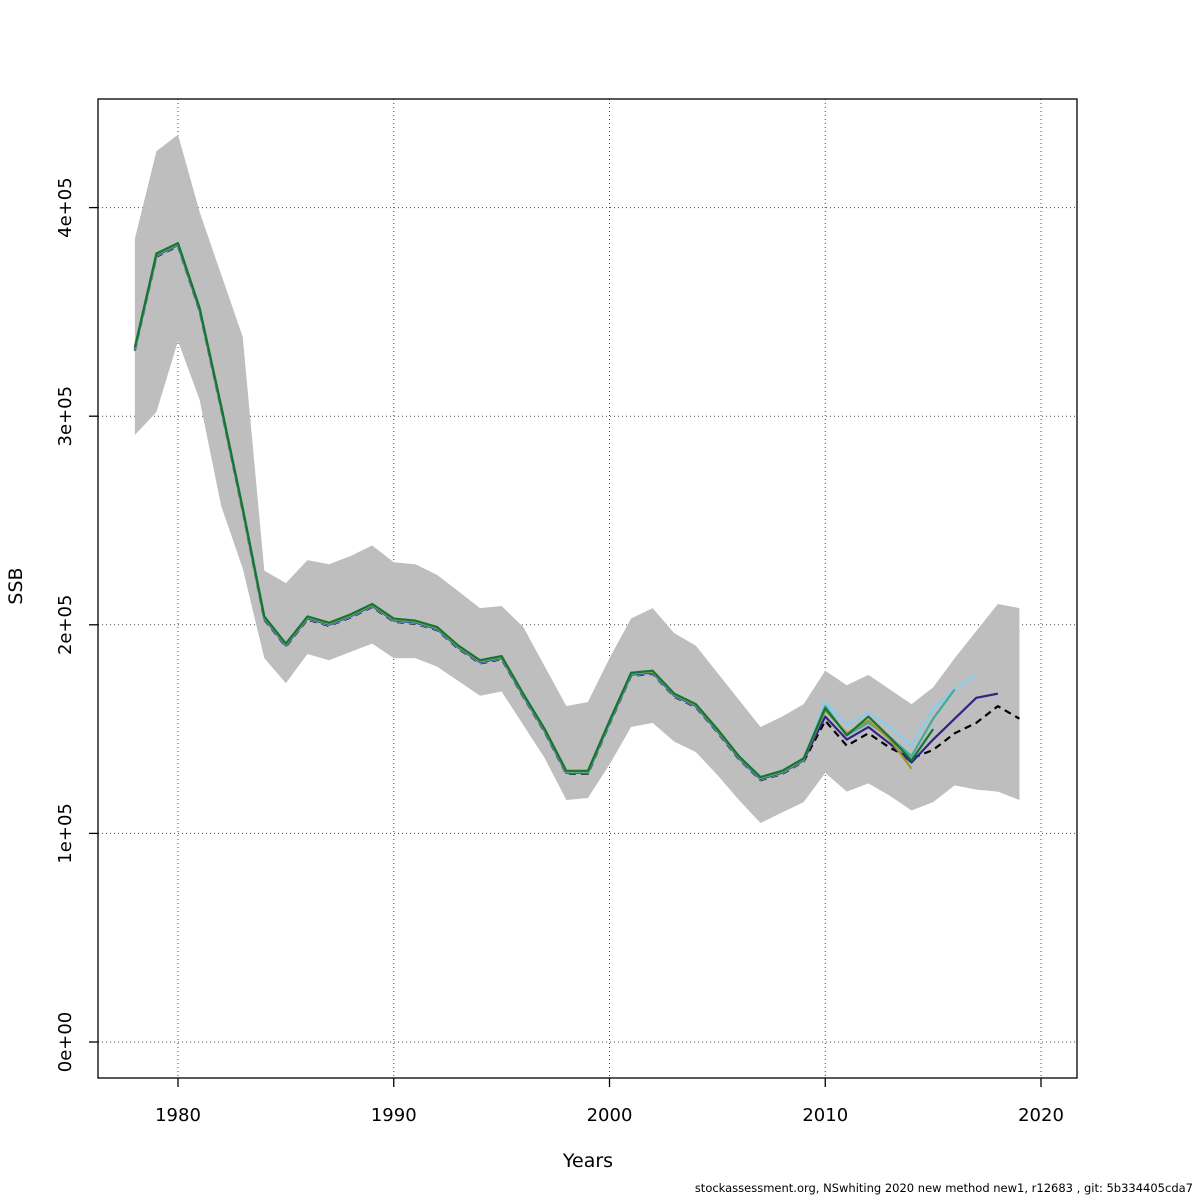 This screenshot has height=1204, width=1200. Describe the element at coordinates (65, 1042) in the screenshot. I see `y-tick-label: 0e+00` at that location.